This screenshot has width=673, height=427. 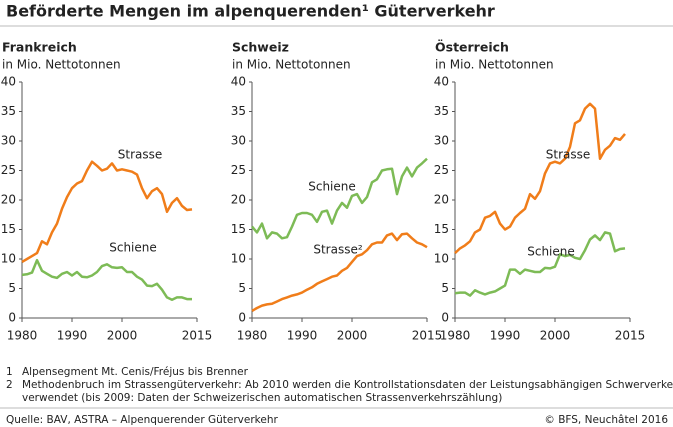 What do you see at coordinates (9, 385) in the screenshot?
I see `footnote-mark: 2` at bounding box center [9, 385].